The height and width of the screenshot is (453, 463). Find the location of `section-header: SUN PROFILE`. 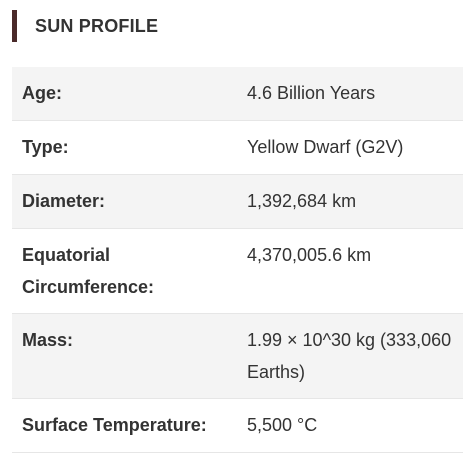

section-header: SUN PROFILE is located at coordinates (85, 26).